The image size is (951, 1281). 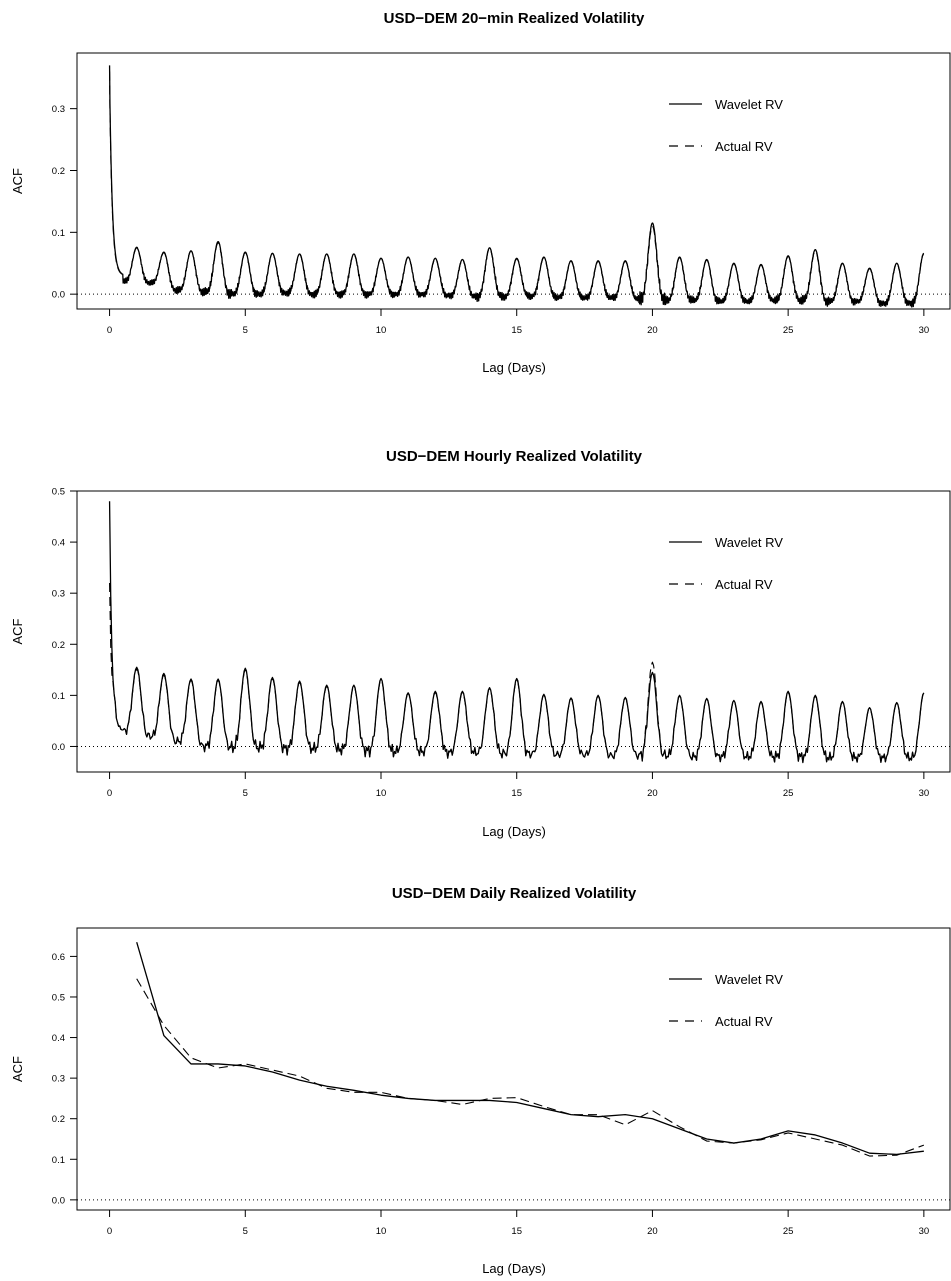 I want to click on chart-title: USD−DEM Hourly Realized Volatility, so click(x=514, y=456).